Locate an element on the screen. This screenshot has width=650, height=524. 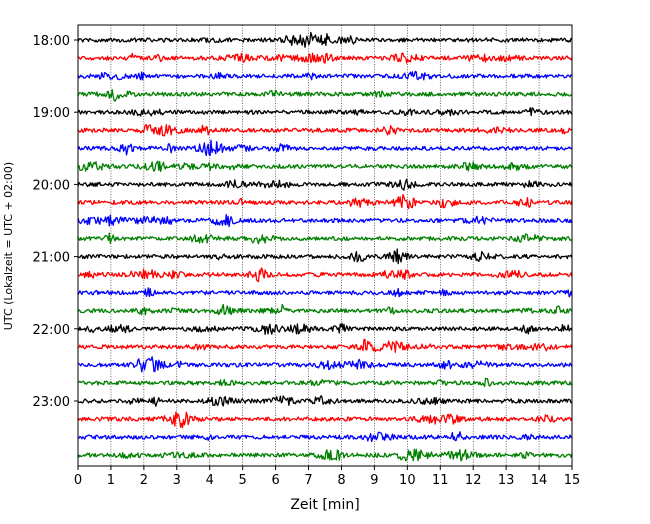
x-tick-label: 8 is located at coordinates (341, 480).